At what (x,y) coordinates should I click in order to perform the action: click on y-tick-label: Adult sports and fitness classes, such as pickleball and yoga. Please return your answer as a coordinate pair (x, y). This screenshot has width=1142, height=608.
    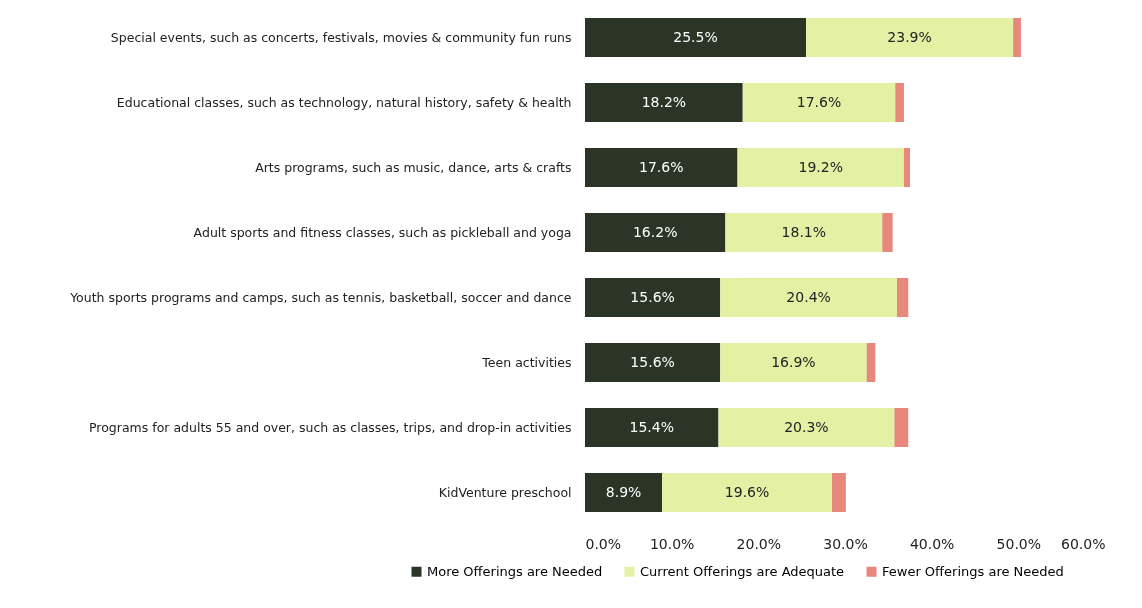
    Looking at the image, I should click on (382, 232).